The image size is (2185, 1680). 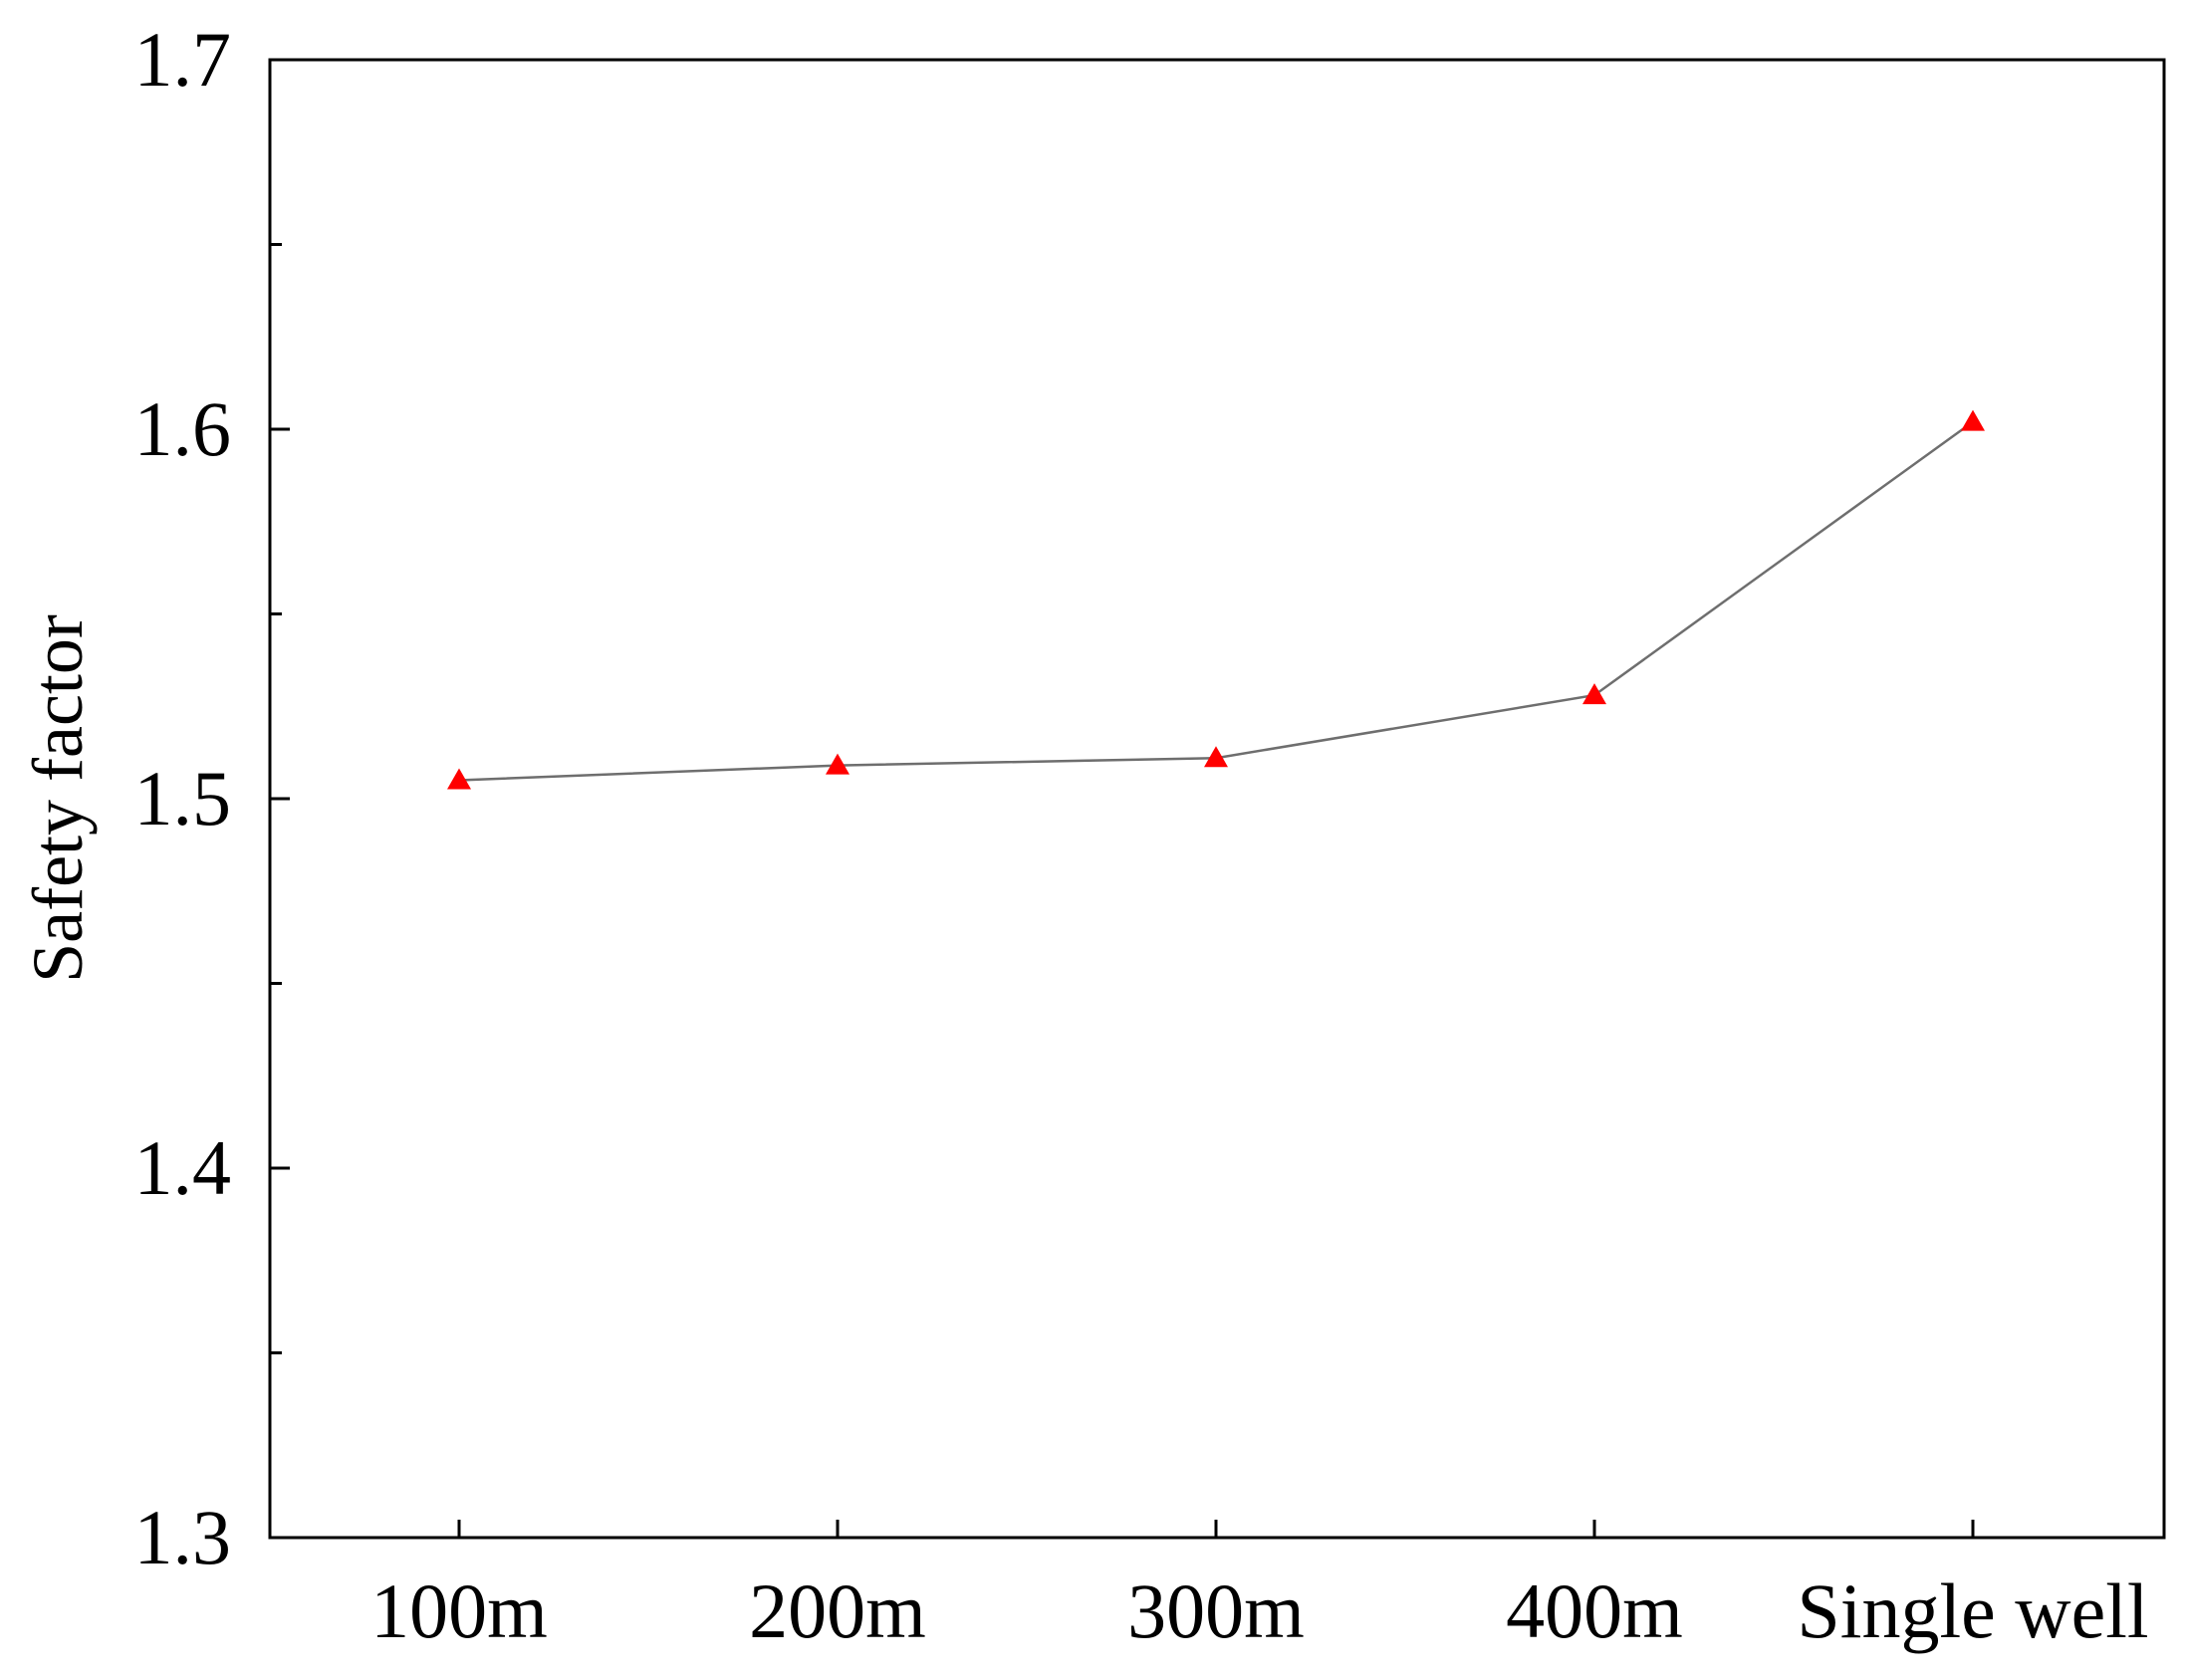 I want to click on y-tick-label: 1.3, so click(x=183, y=1537).